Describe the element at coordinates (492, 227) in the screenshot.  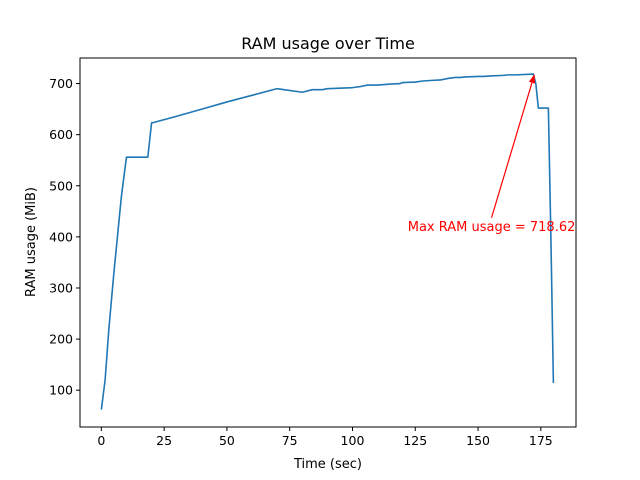
I see `annotation-max-ram: Max RAM usage = 718.62` at that location.